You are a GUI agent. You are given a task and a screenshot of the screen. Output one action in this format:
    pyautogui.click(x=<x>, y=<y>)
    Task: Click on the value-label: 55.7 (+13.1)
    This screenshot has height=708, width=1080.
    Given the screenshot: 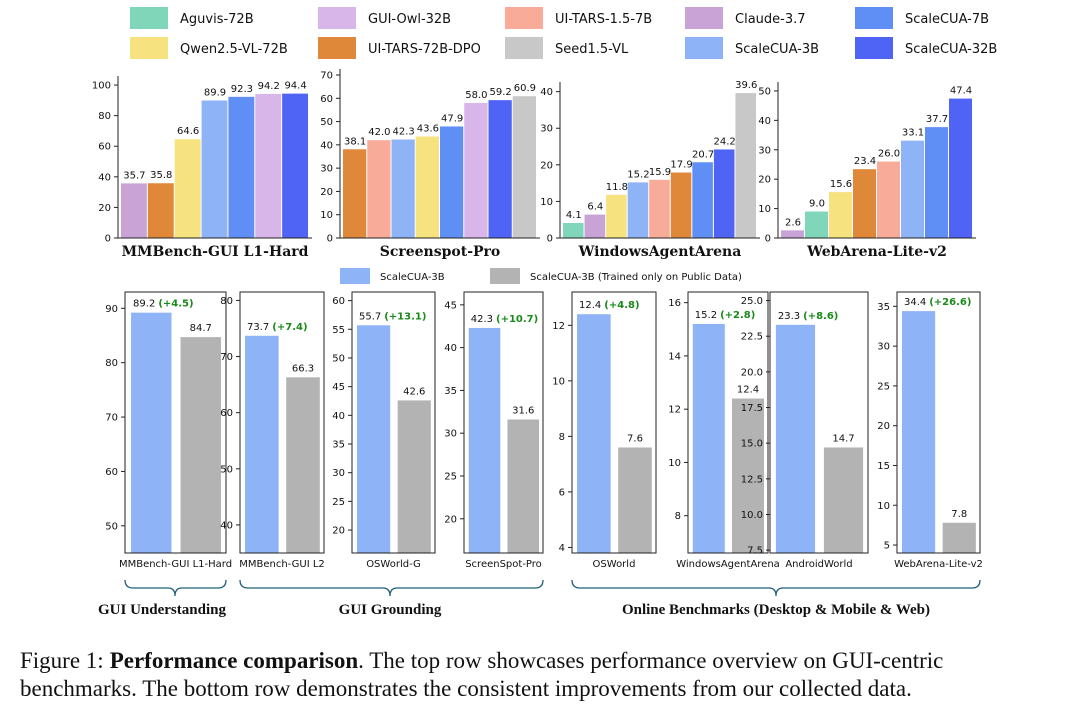 What is the action you would take?
    pyautogui.click(x=392, y=316)
    